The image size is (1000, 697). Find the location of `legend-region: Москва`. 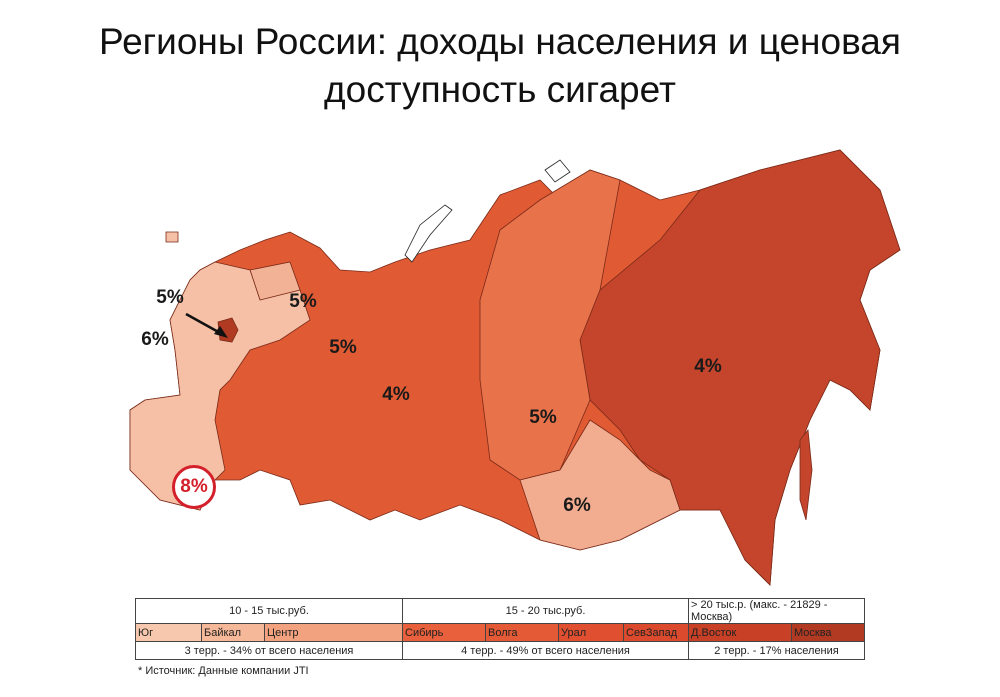

legend-region: Москва is located at coordinates (828, 632).